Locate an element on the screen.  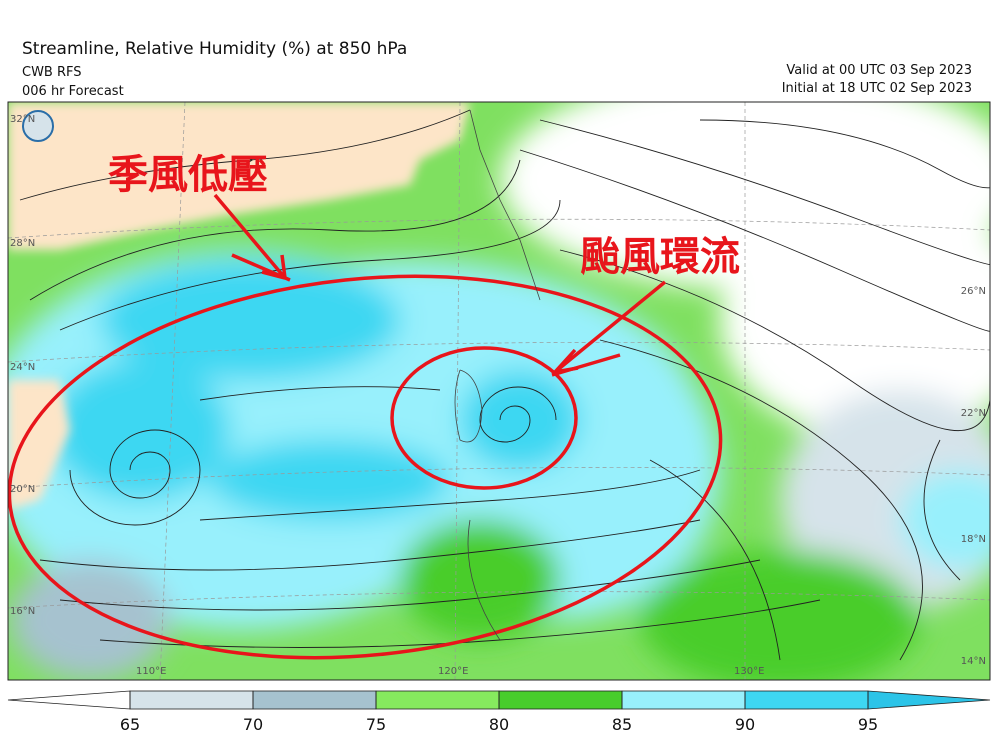
latitude-label: 24°N is located at coordinates (22, 367).